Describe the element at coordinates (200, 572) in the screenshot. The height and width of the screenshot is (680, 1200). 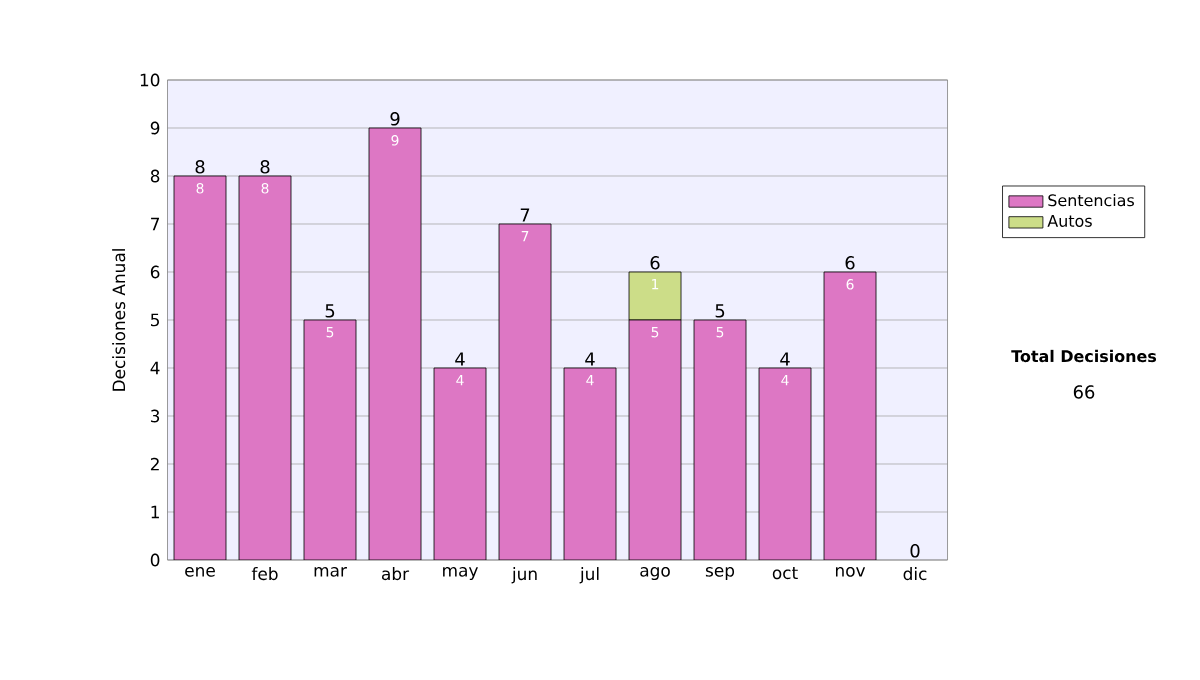
I see `x-tick-label: ene` at that location.